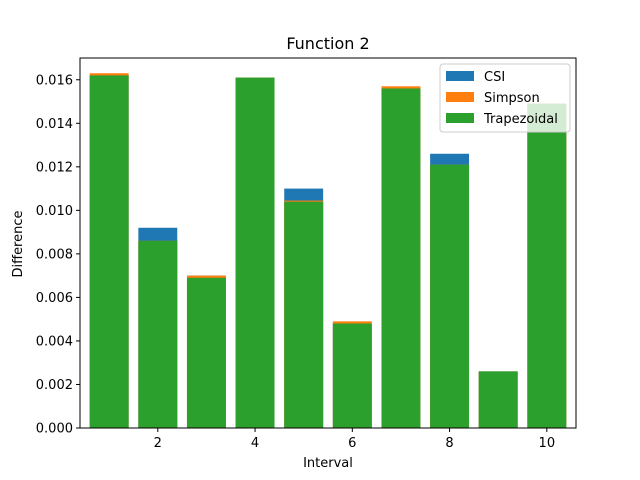 The width and height of the screenshot is (640, 480). What do you see at coordinates (547, 443) in the screenshot?
I see `x-tick-label: 10` at bounding box center [547, 443].